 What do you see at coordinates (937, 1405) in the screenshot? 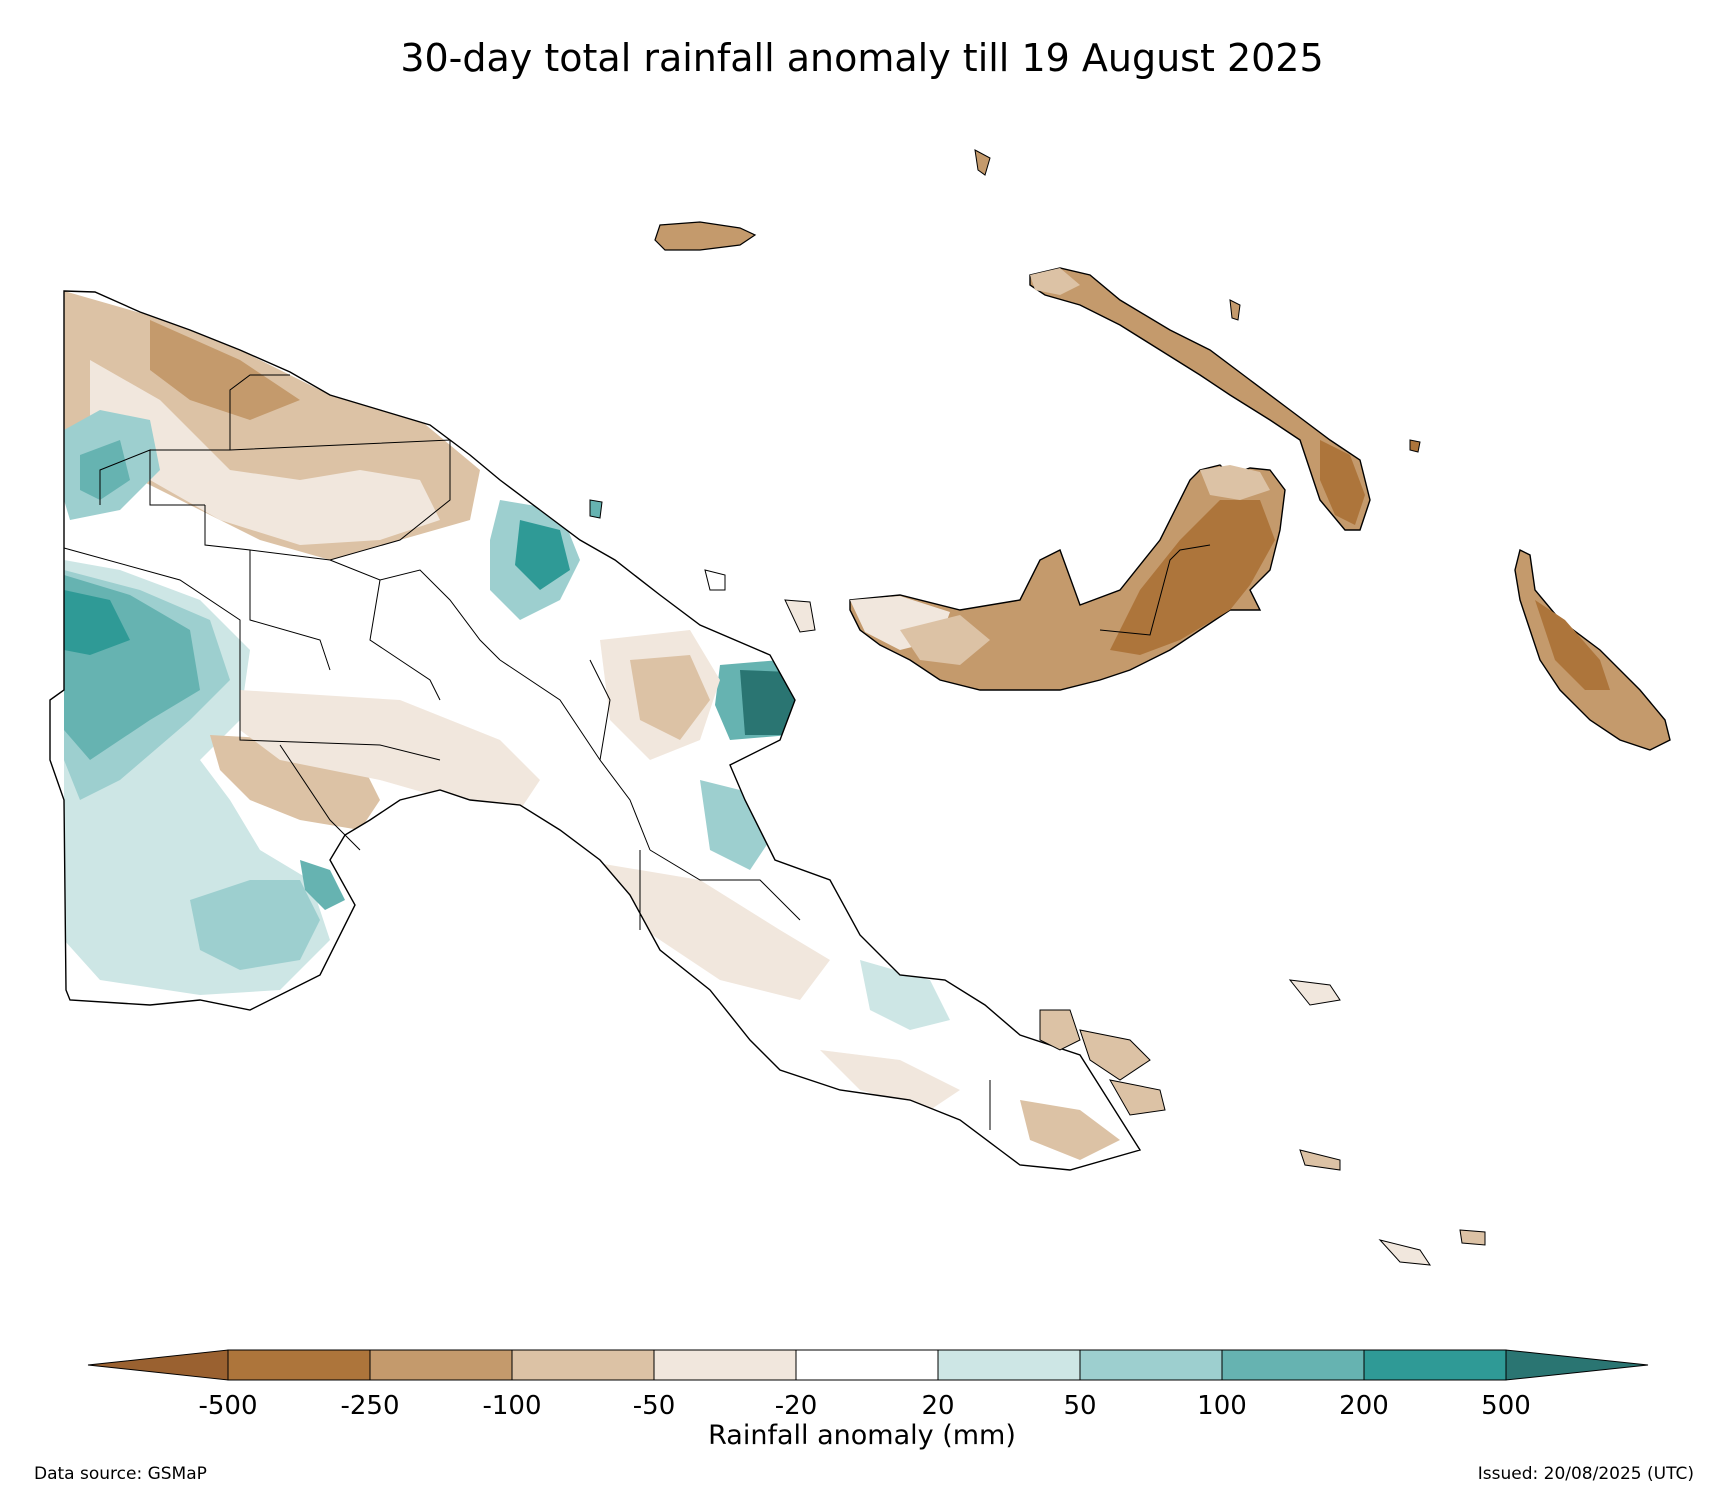
I see `colorbar-tick-label: 20` at bounding box center [937, 1405].